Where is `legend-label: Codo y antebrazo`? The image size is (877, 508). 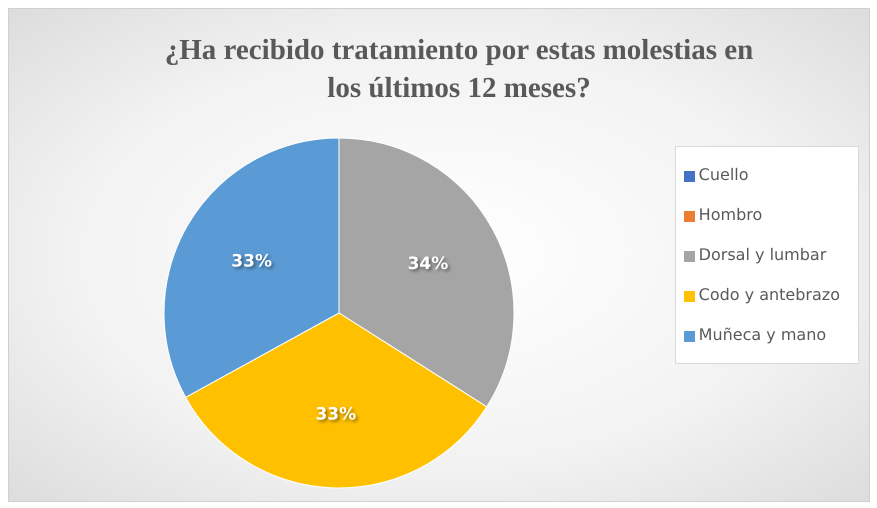 legend-label: Codo y antebrazo is located at coordinates (769, 294).